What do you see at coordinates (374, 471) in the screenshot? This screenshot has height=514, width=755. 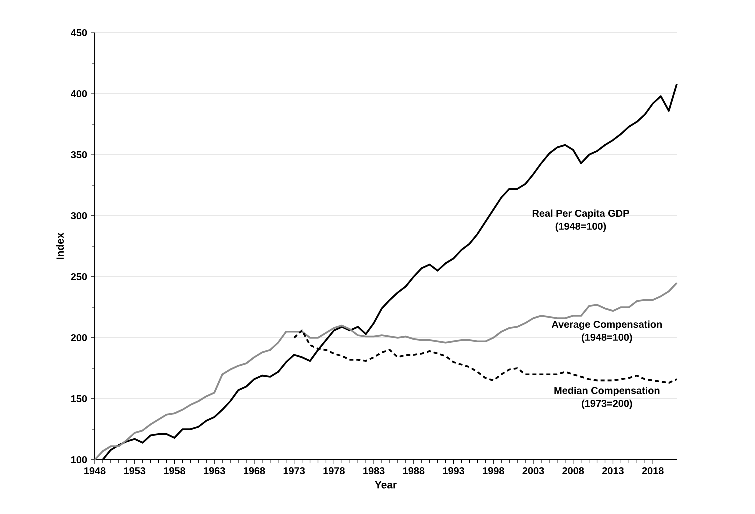 I see `x-tick-label: 1983` at bounding box center [374, 471].